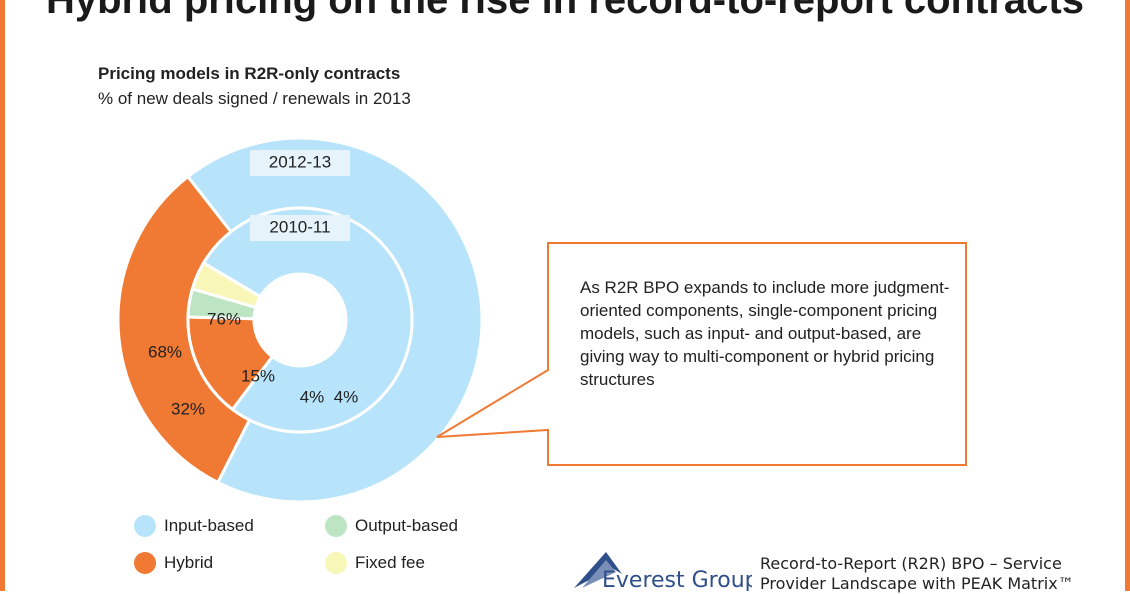 This screenshot has width=1130, height=594. Describe the element at coordinates (230, 363) in the screenshot. I see `inner-ring-slice-hybrid` at that location.